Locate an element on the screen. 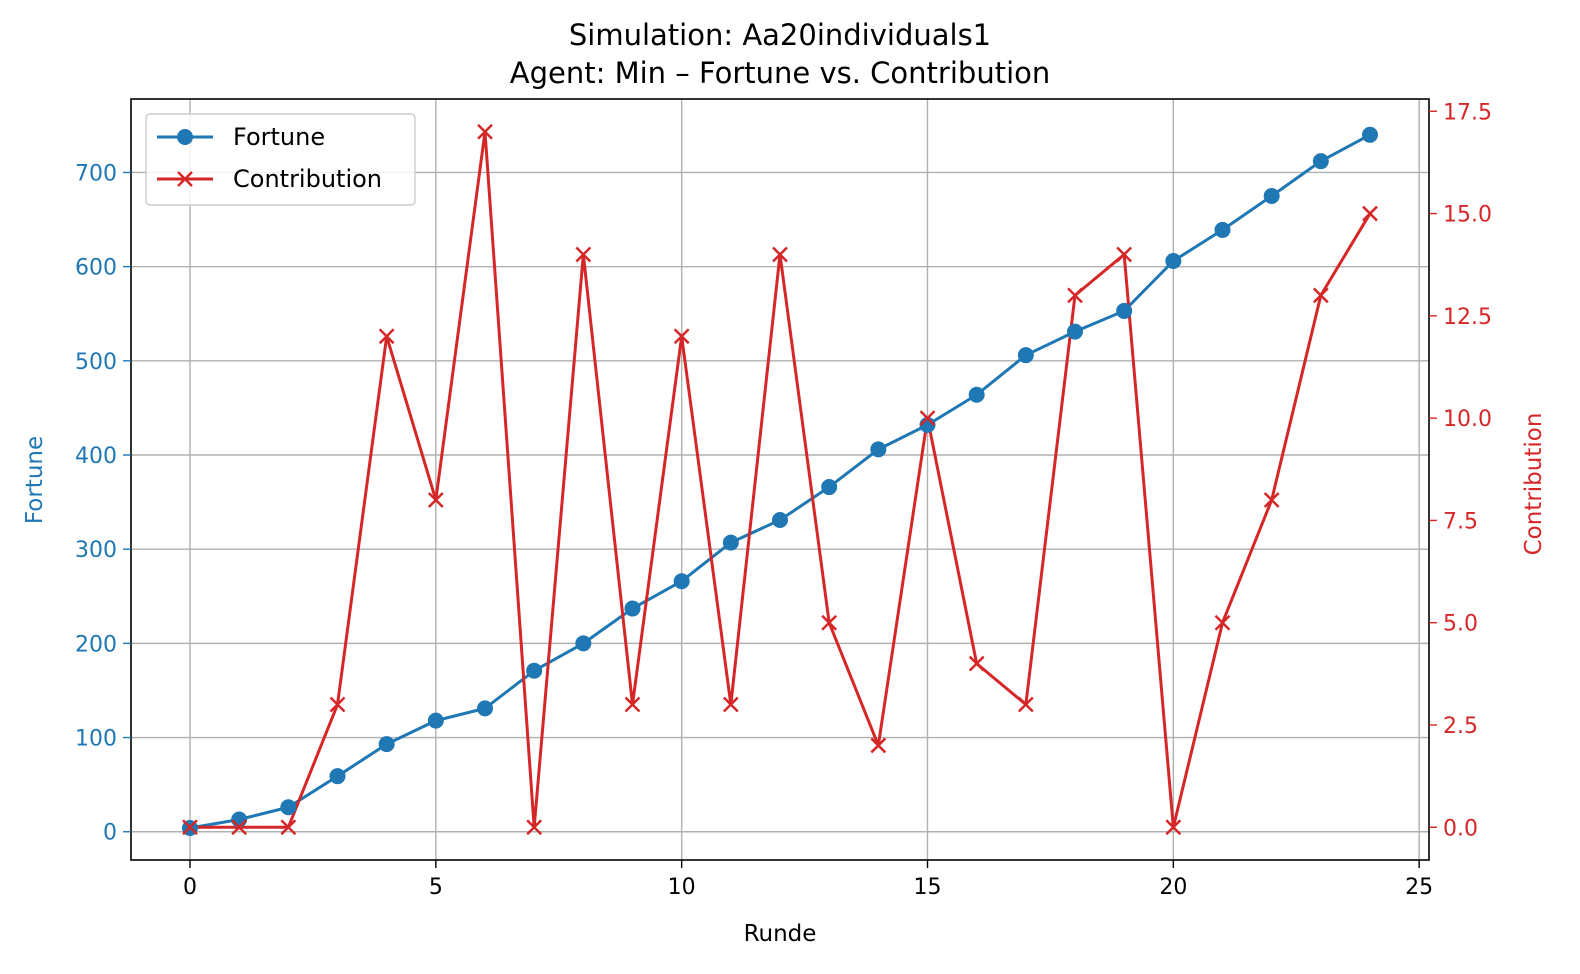  y-left-tick-label-4: 400 is located at coordinates (96, 456).